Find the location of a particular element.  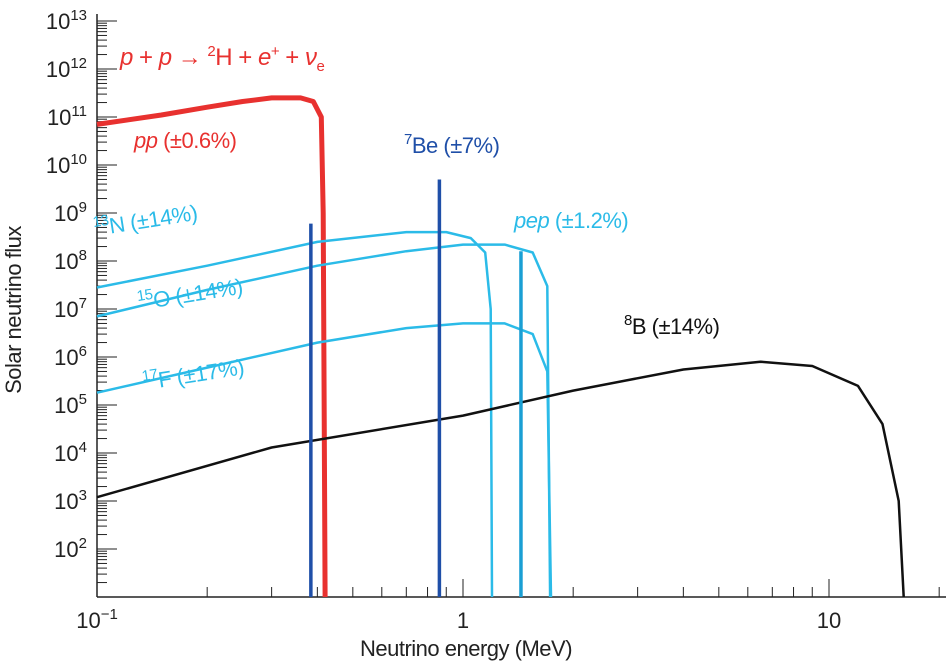

y-tick-label: 10¹² is located at coordinates (66, 68).